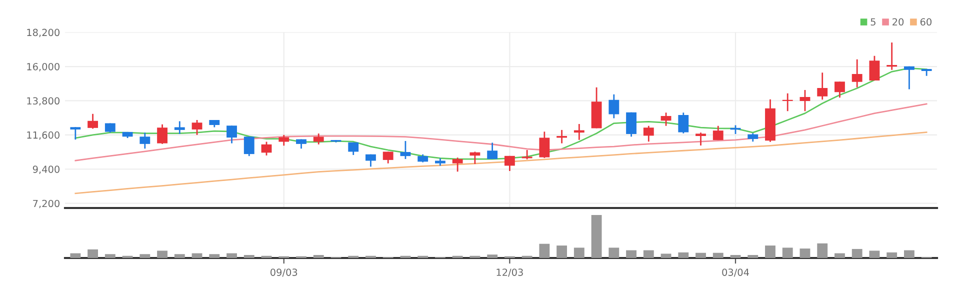 The height and width of the screenshot is (290, 976). Describe the element at coordinates (509, 272) in the screenshot. I see `x-tick-label: 12/03` at that location.